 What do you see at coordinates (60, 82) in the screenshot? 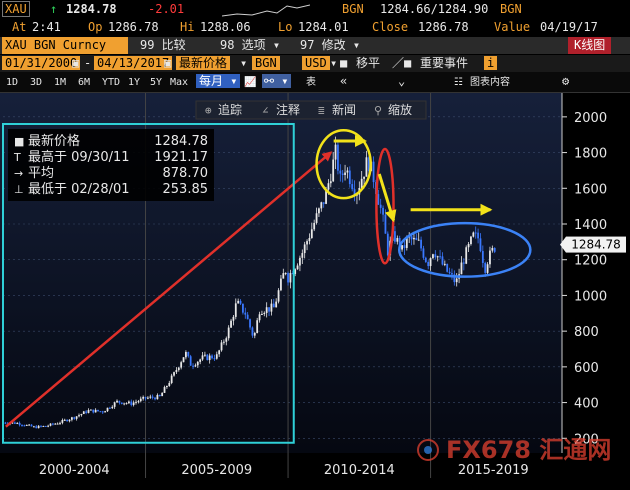
I see `period-1m: 1M` at bounding box center [60, 82].